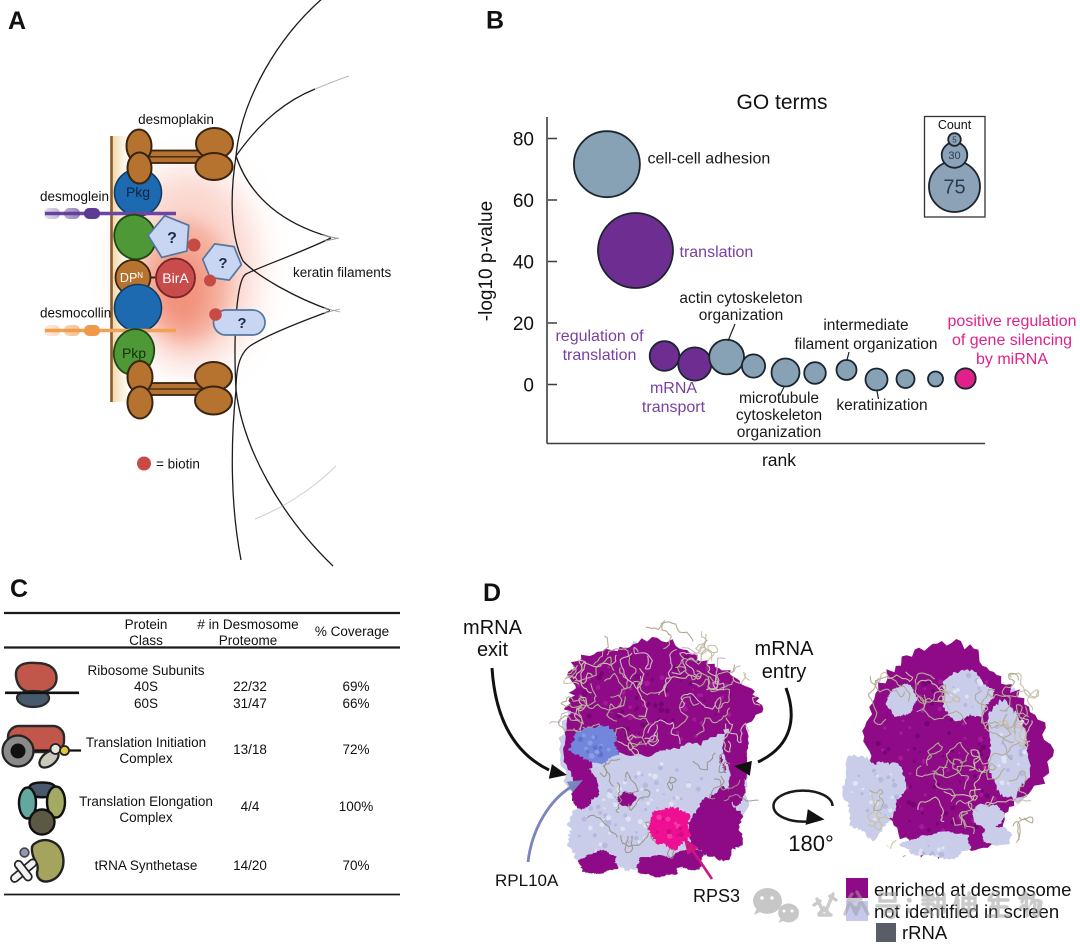 The width and height of the screenshot is (1080, 950). What do you see at coordinates (248, 640) in the screenshot?
I see `svg-text: Proteome` at bounding box center [248, 640].